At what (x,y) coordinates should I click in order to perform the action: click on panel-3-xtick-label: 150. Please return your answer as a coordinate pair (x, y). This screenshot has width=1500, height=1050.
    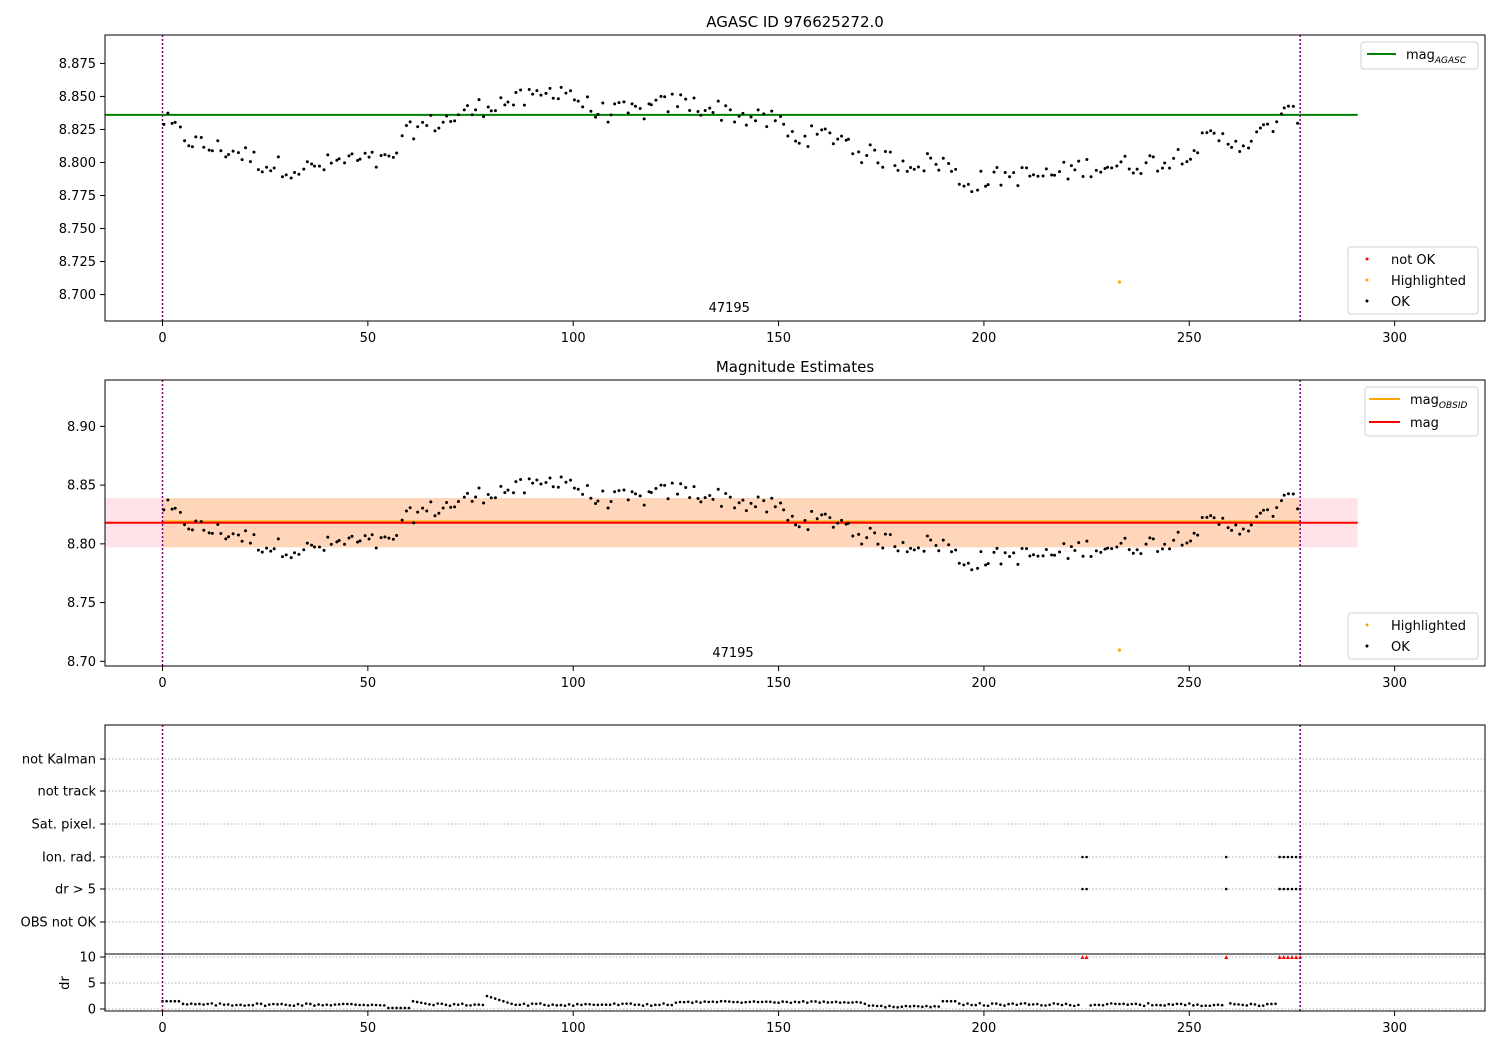
    Looking at the image, I should click on (778, 1028).